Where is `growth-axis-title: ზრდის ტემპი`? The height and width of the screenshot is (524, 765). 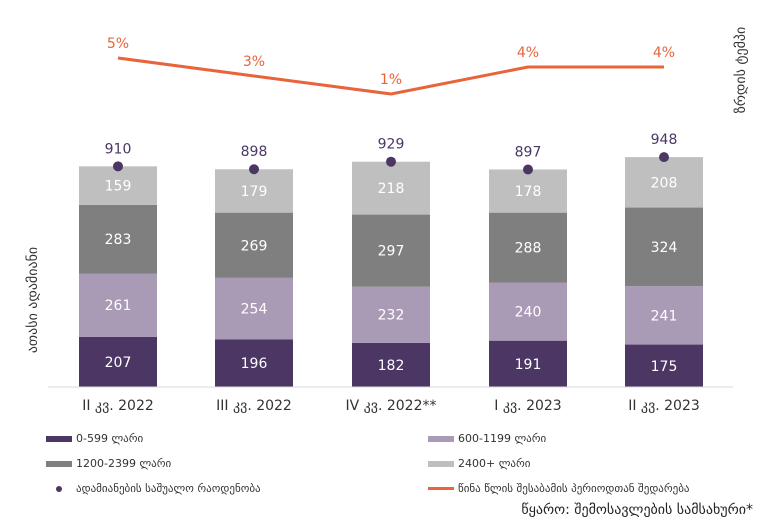 growth-axis-title: ზრდის ტემპი is located at coordinates (741, 70).